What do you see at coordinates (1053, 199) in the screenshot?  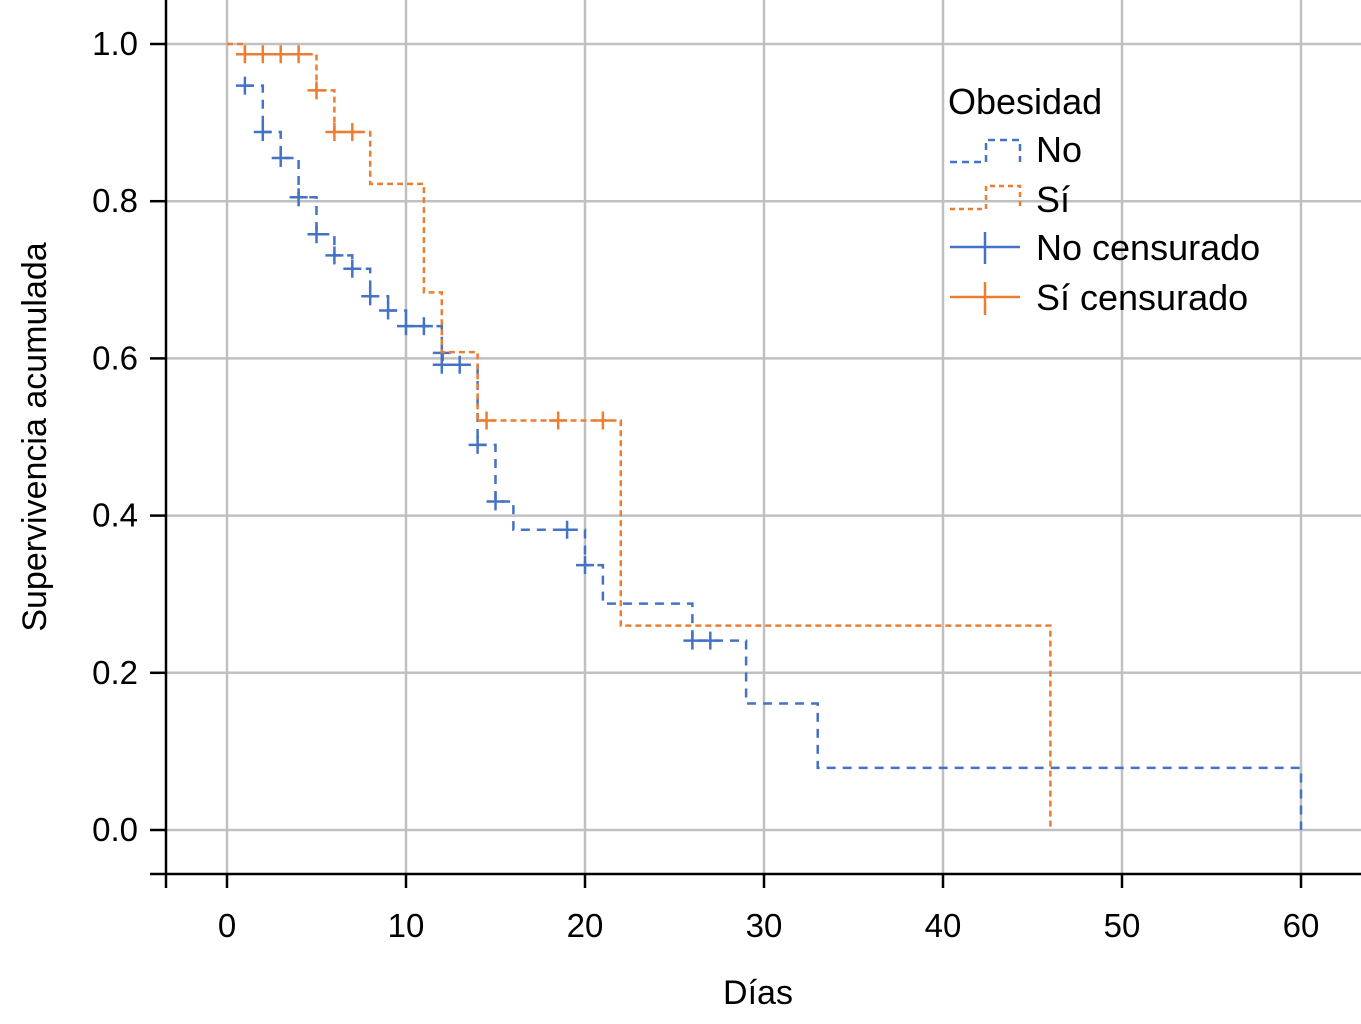 I see `legend-label-si: Sí` at bounding box center [1053, 199].